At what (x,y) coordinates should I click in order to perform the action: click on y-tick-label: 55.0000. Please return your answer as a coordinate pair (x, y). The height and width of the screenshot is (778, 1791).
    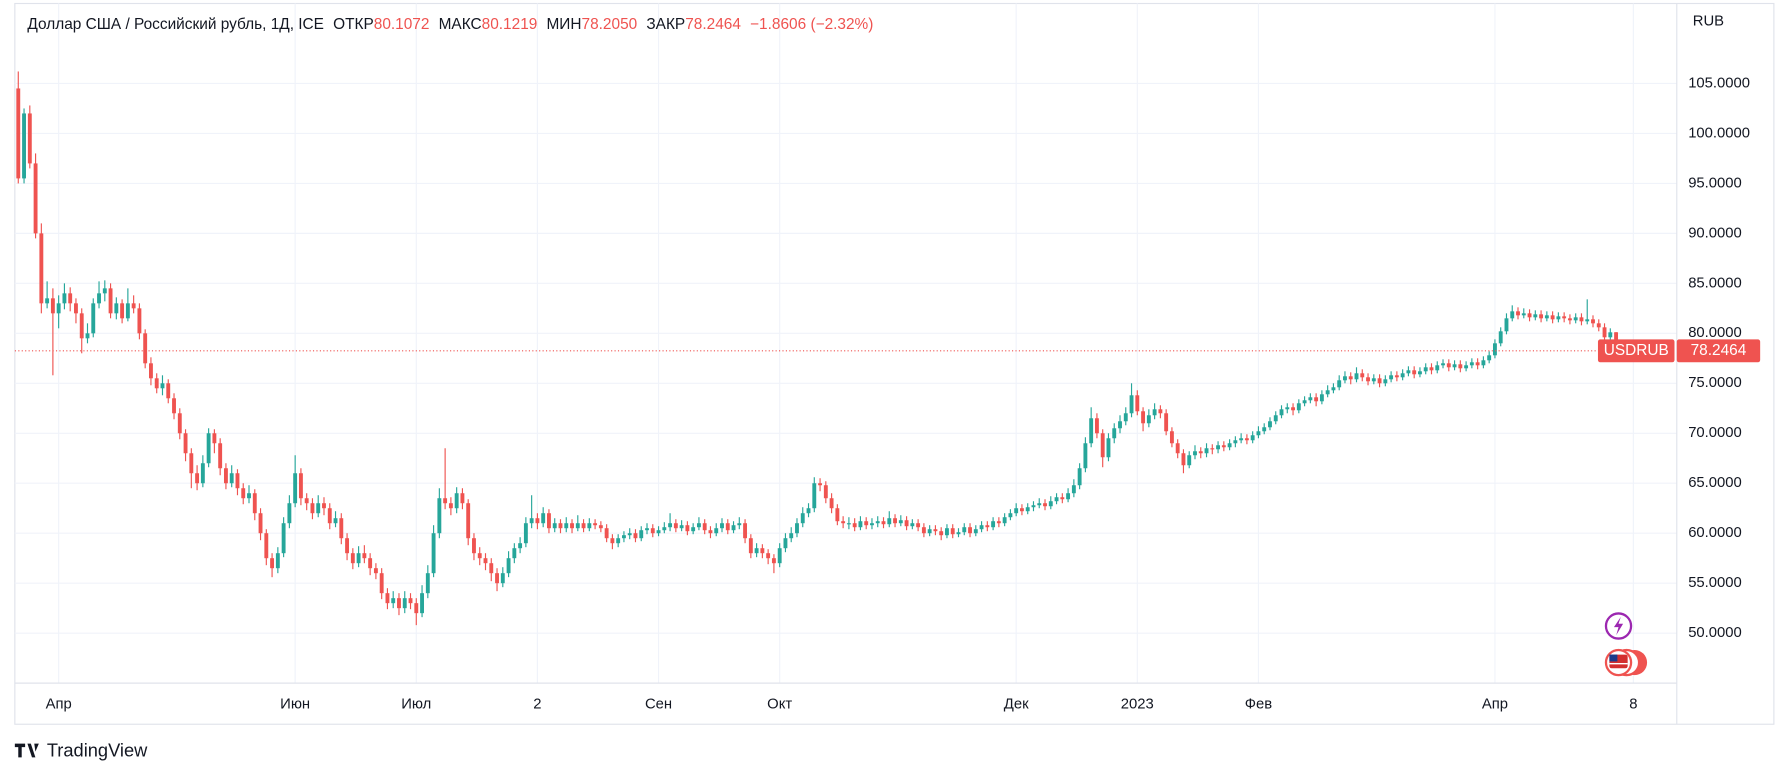
    Looking at the image, I should click on (1715, 583).